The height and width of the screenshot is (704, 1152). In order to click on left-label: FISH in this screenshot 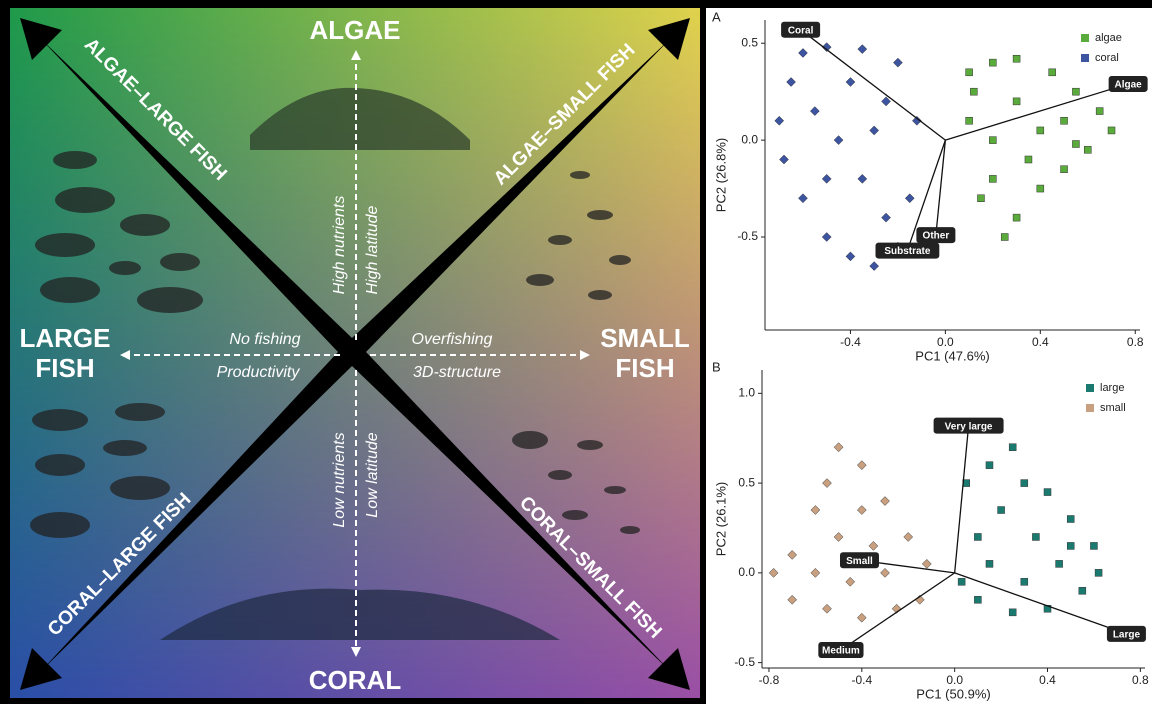, I will do `click(64, 368)`.